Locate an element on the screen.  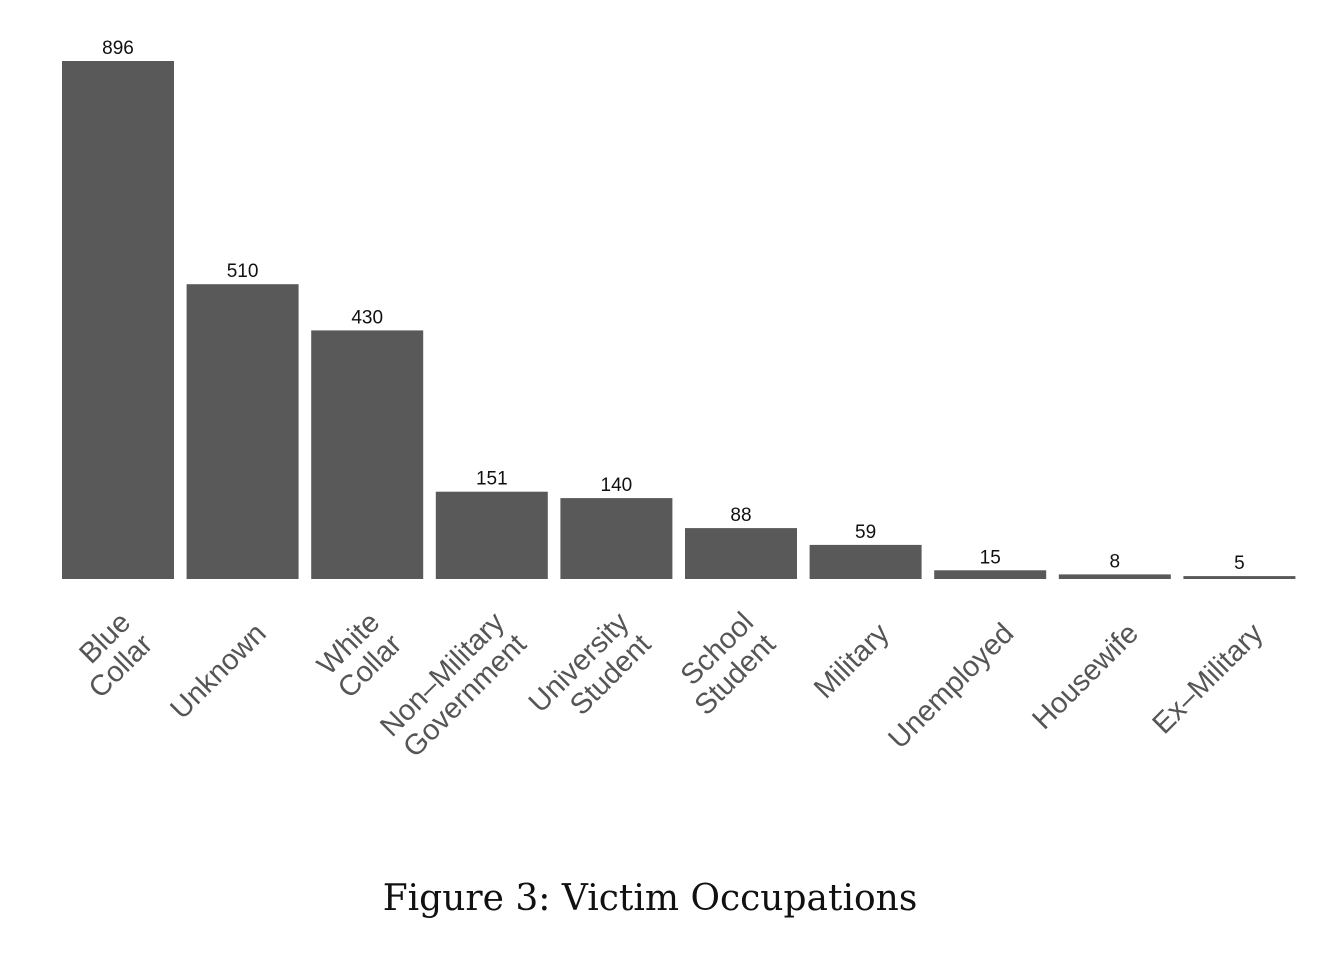
x-tick-label-line: Ex–Military is located at coordinates (1208, 678).